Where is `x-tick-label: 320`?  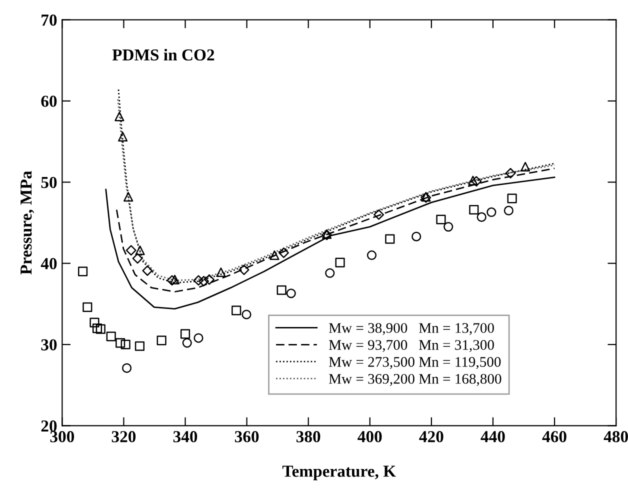 x-tick-label: 320 is located at coordinates (124, 436).